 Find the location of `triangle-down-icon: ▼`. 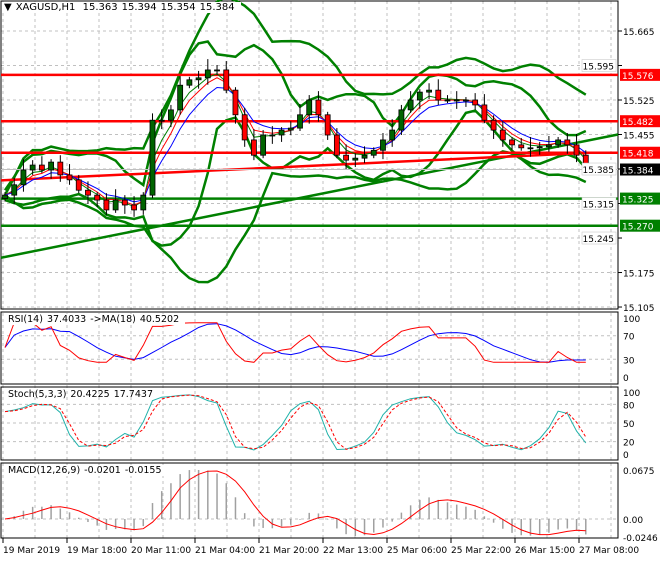

triangle-down-icon: ▼ is located at coordinates (8, 7).